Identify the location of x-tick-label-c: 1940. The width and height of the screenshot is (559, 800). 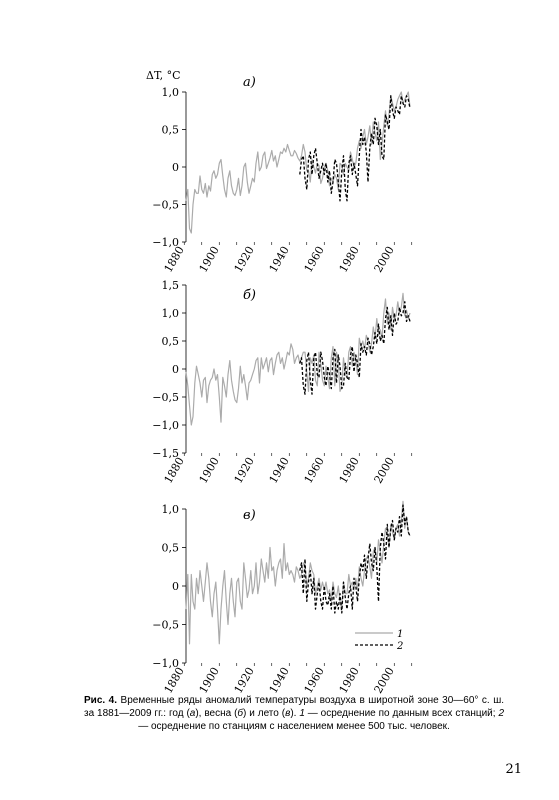
(279, 680).